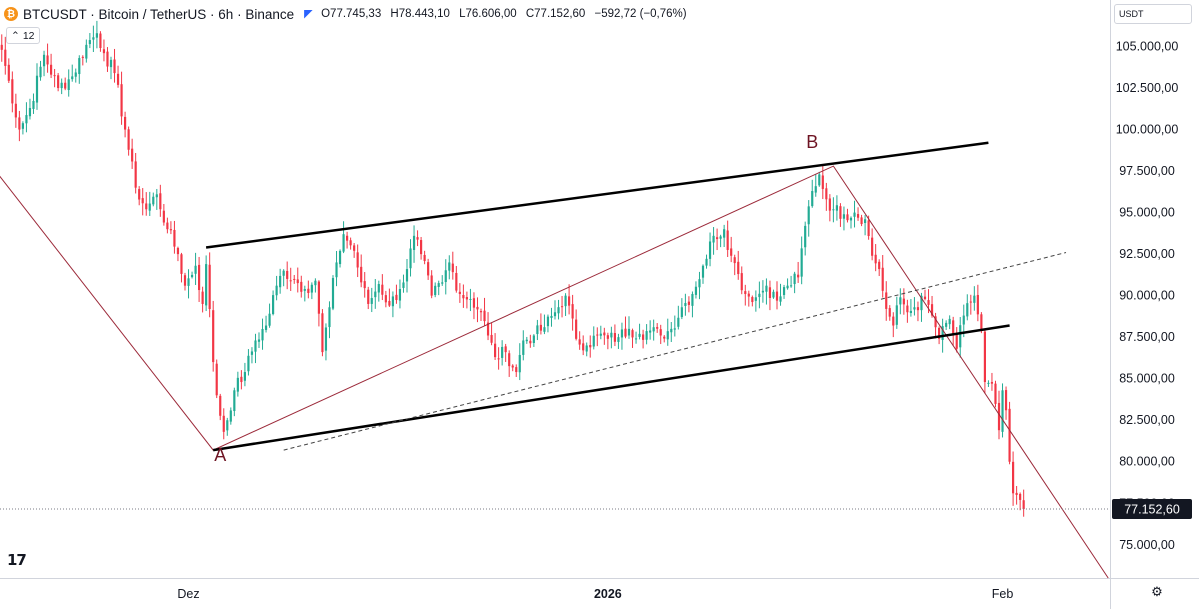  Describe the element at coordinates (596, 509) in the screenshot. I see `last-price-marker: 77.152,60` at that location.